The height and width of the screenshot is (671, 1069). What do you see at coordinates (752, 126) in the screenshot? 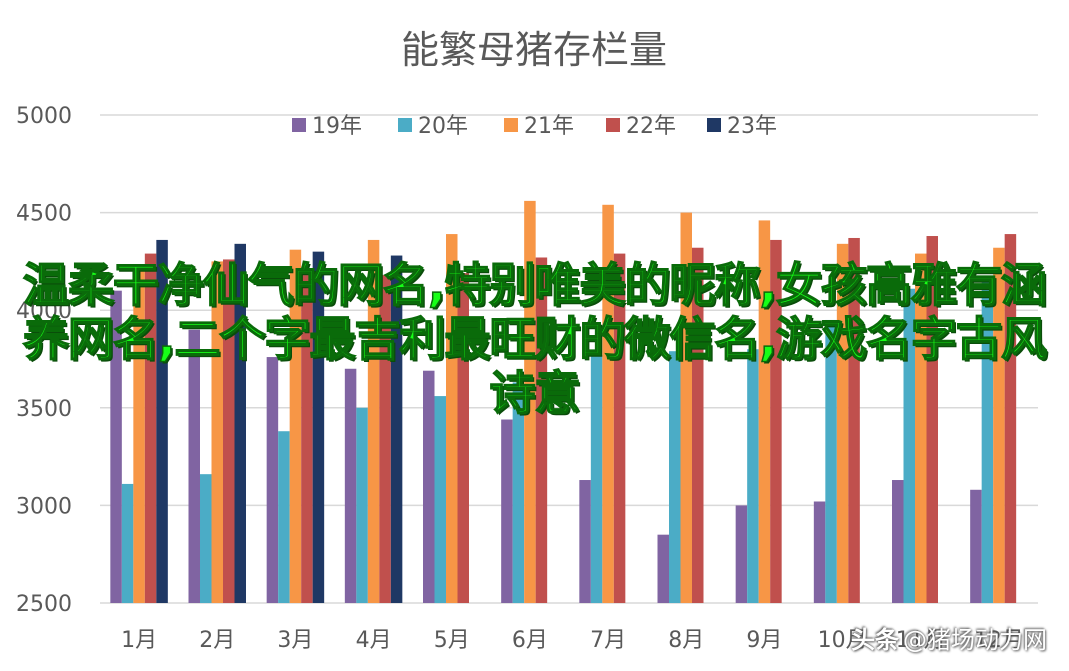
I see `legend-label: 23年` at bounding box center [752, 126].